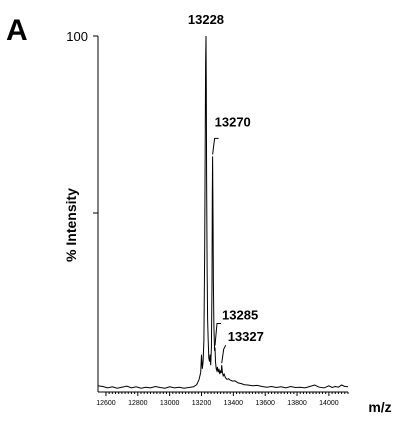 This screenshot has height=422, width=400. I want to click on x-tick-label: 13000, so click(170, 403).